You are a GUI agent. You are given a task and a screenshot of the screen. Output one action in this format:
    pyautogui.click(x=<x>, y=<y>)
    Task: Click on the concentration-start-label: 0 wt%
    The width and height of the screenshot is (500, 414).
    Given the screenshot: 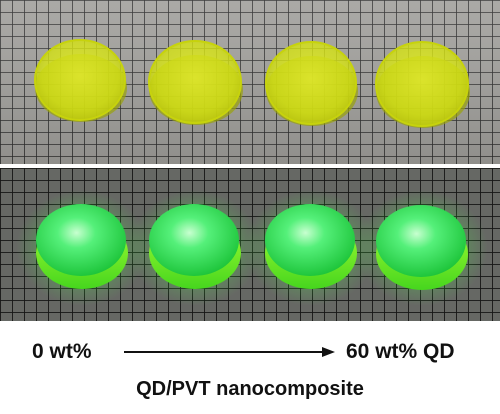 What is the action you would take?
    pyautogui.click(x=62, y=351)
    